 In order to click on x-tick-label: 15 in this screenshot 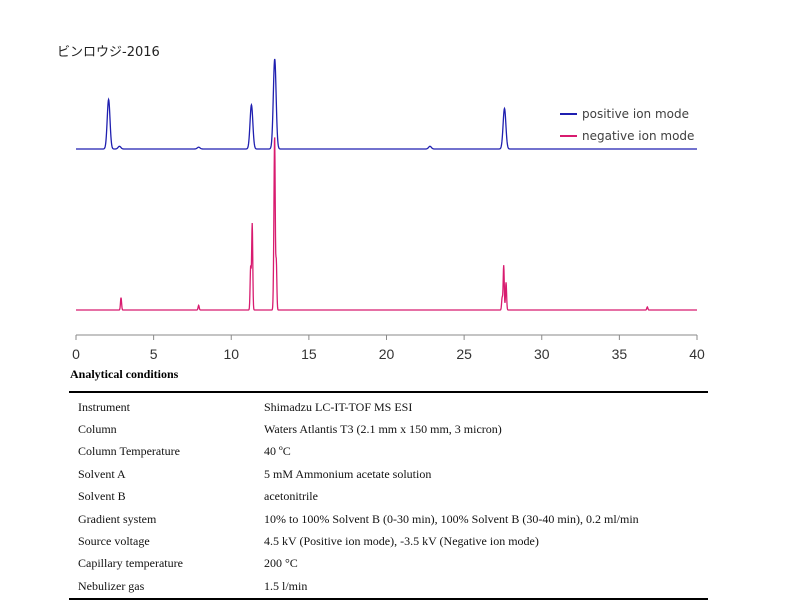, I will do `click(309, 354)`.